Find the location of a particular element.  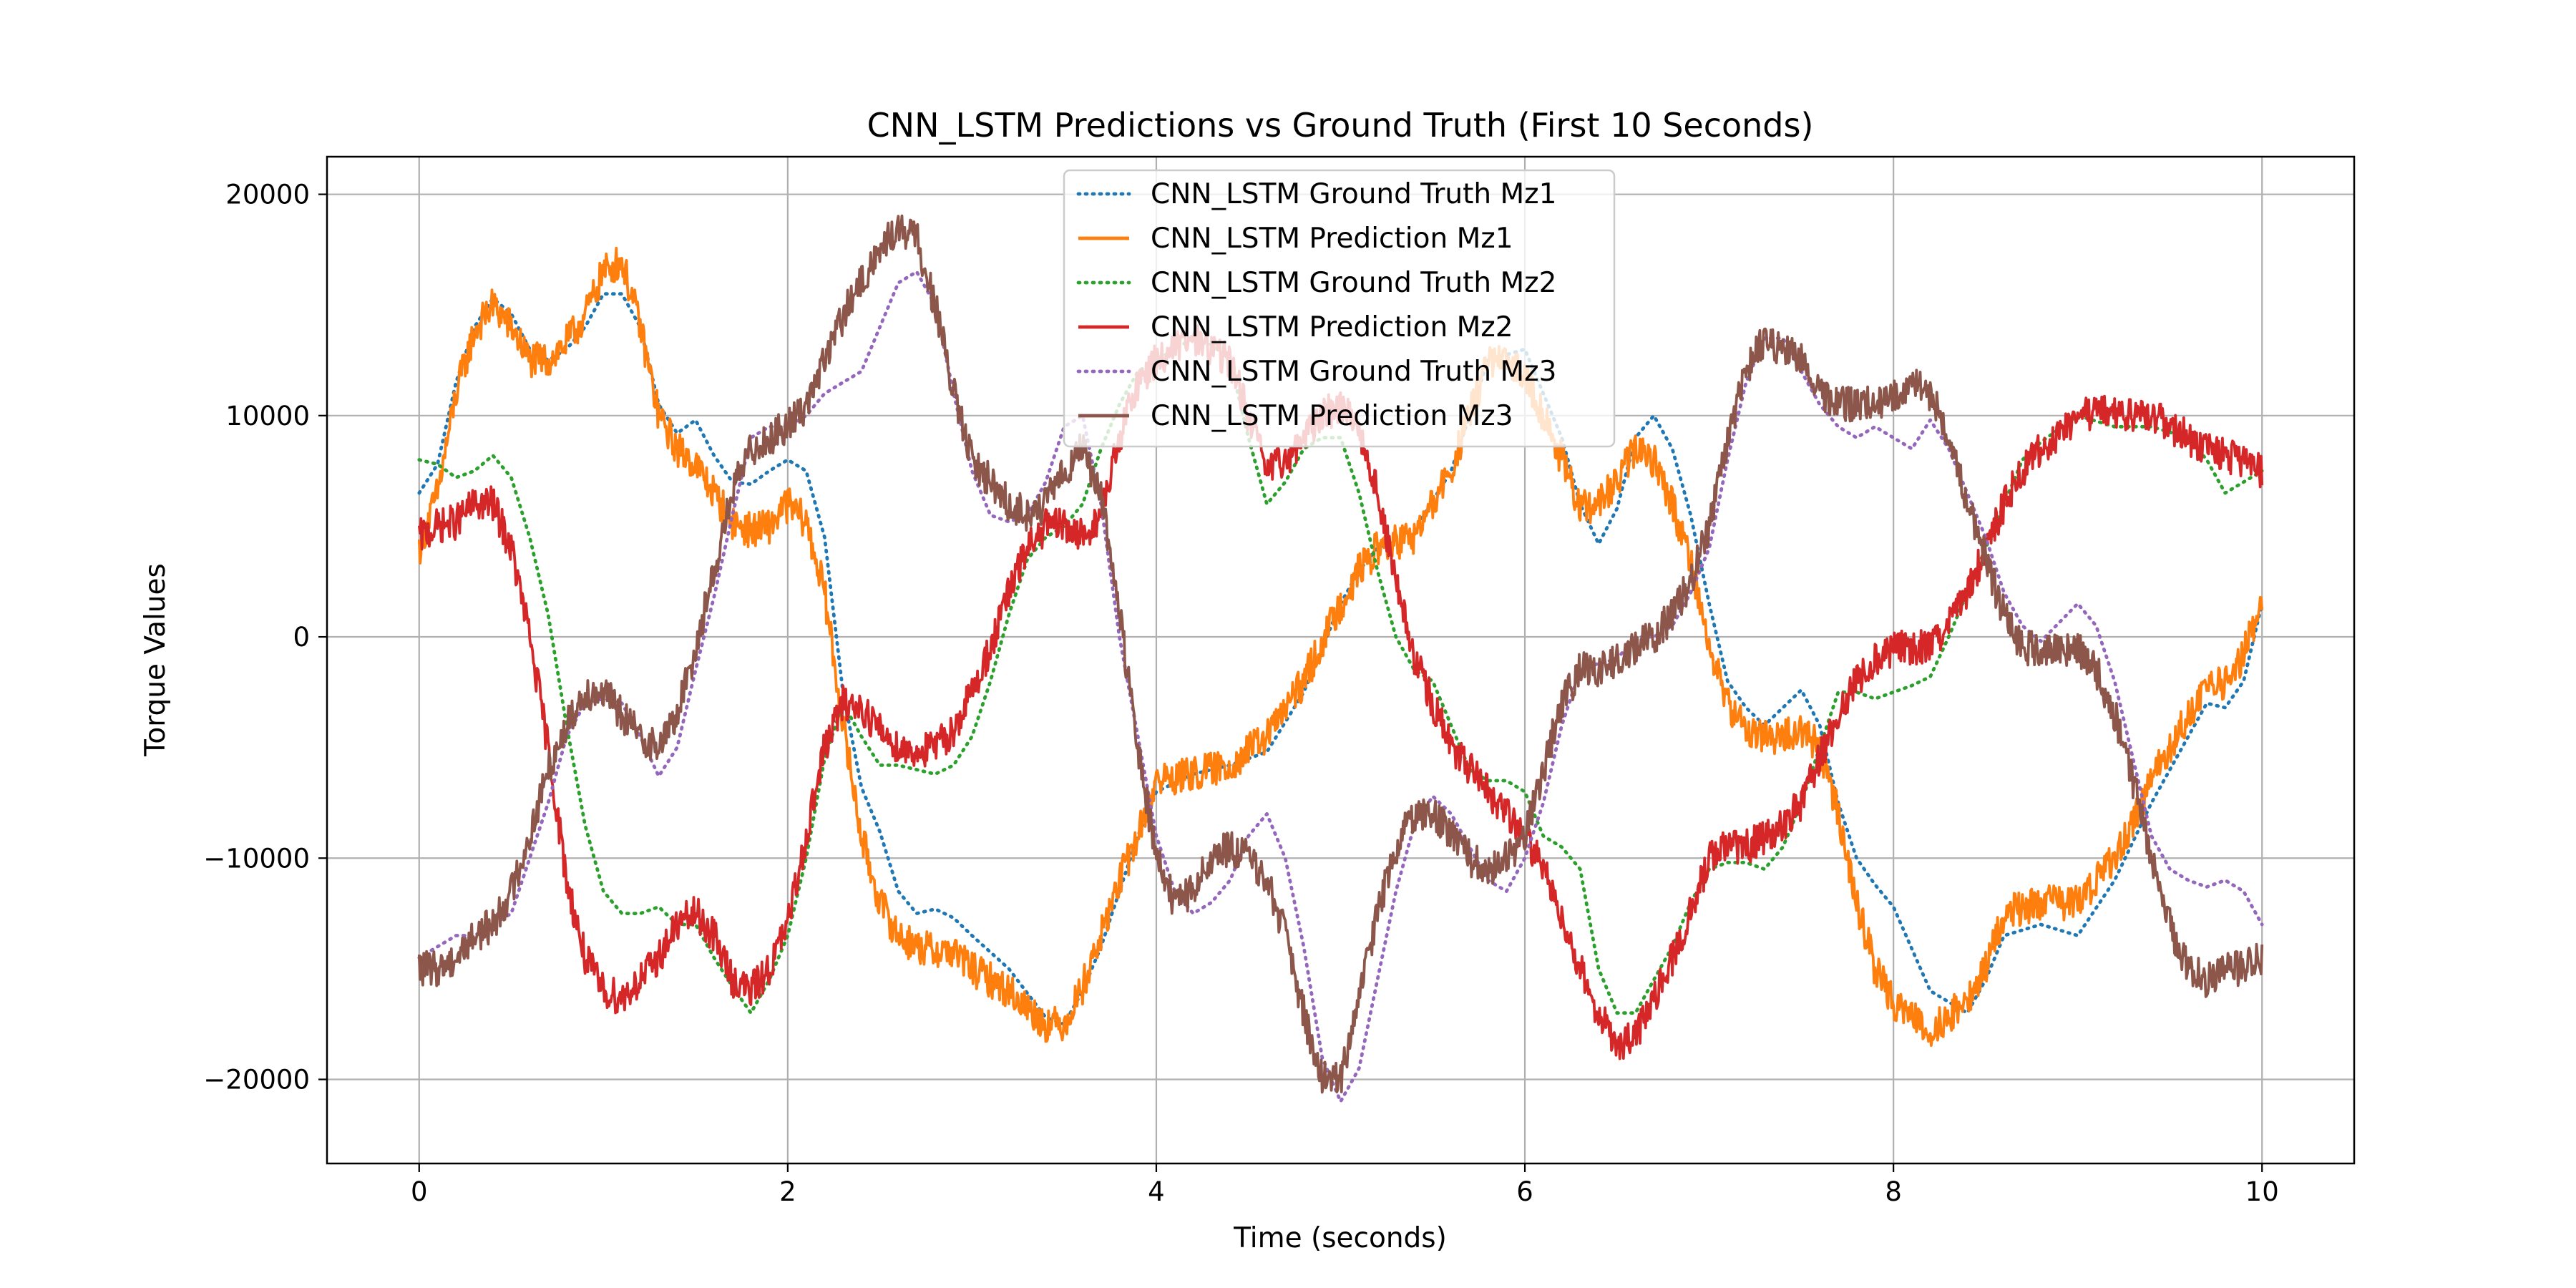

x-tick-label: 0 is located at coordinates (419, 1191).